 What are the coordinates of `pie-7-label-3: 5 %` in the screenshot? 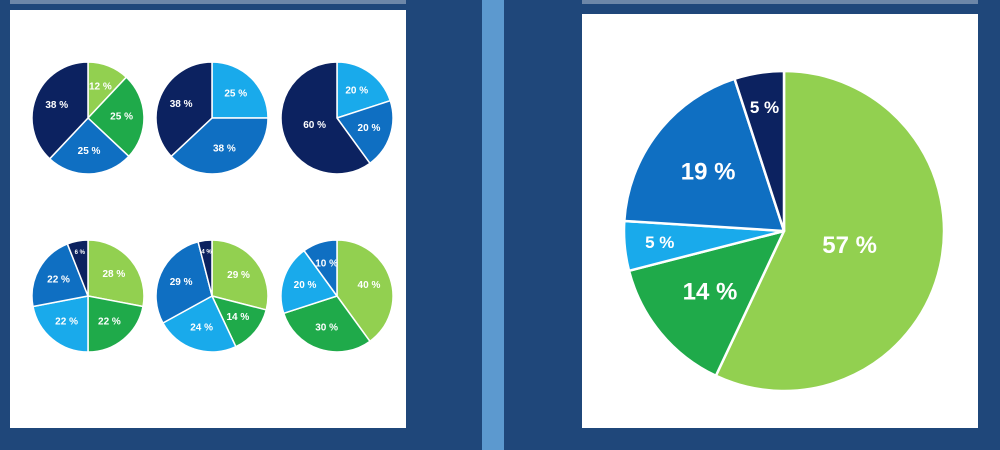 It's located at (659, 242).